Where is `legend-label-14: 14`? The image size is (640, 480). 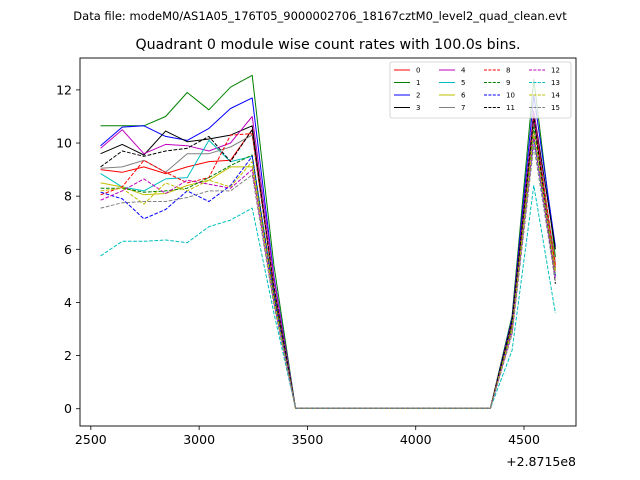
legend-label-14: 14 is located at coordinates (555, 96).